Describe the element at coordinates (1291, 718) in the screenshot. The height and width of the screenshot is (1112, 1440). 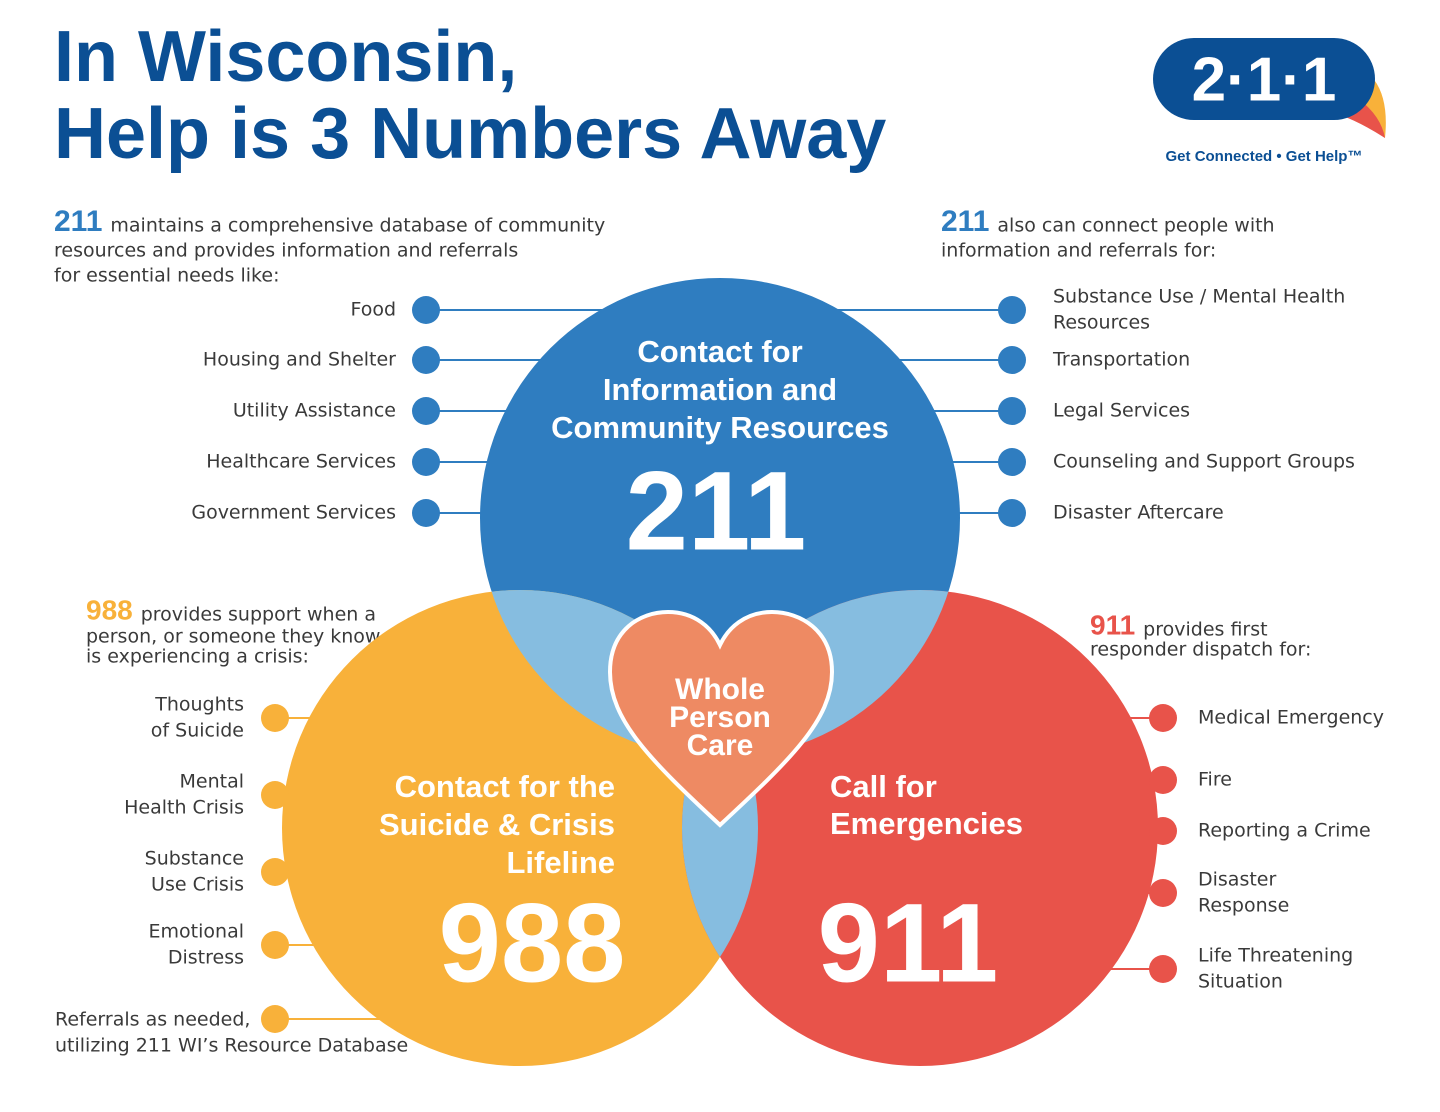
I see `item-text: Medical Emergency` at that location.